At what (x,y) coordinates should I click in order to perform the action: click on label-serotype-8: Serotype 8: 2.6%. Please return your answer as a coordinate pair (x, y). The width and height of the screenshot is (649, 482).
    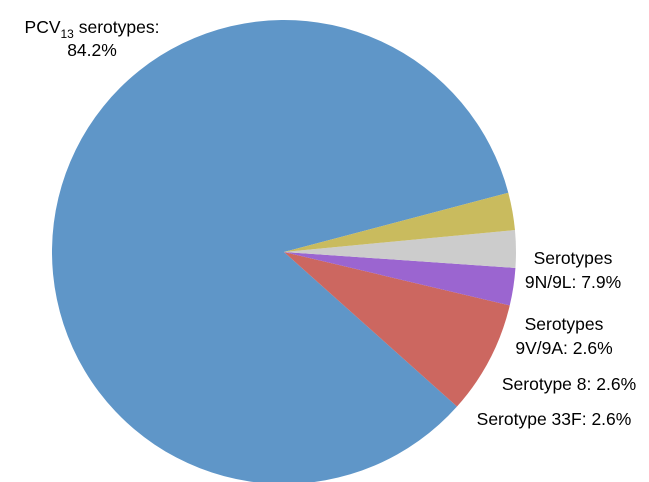
    Looking at the image, I should click on (569, 384).